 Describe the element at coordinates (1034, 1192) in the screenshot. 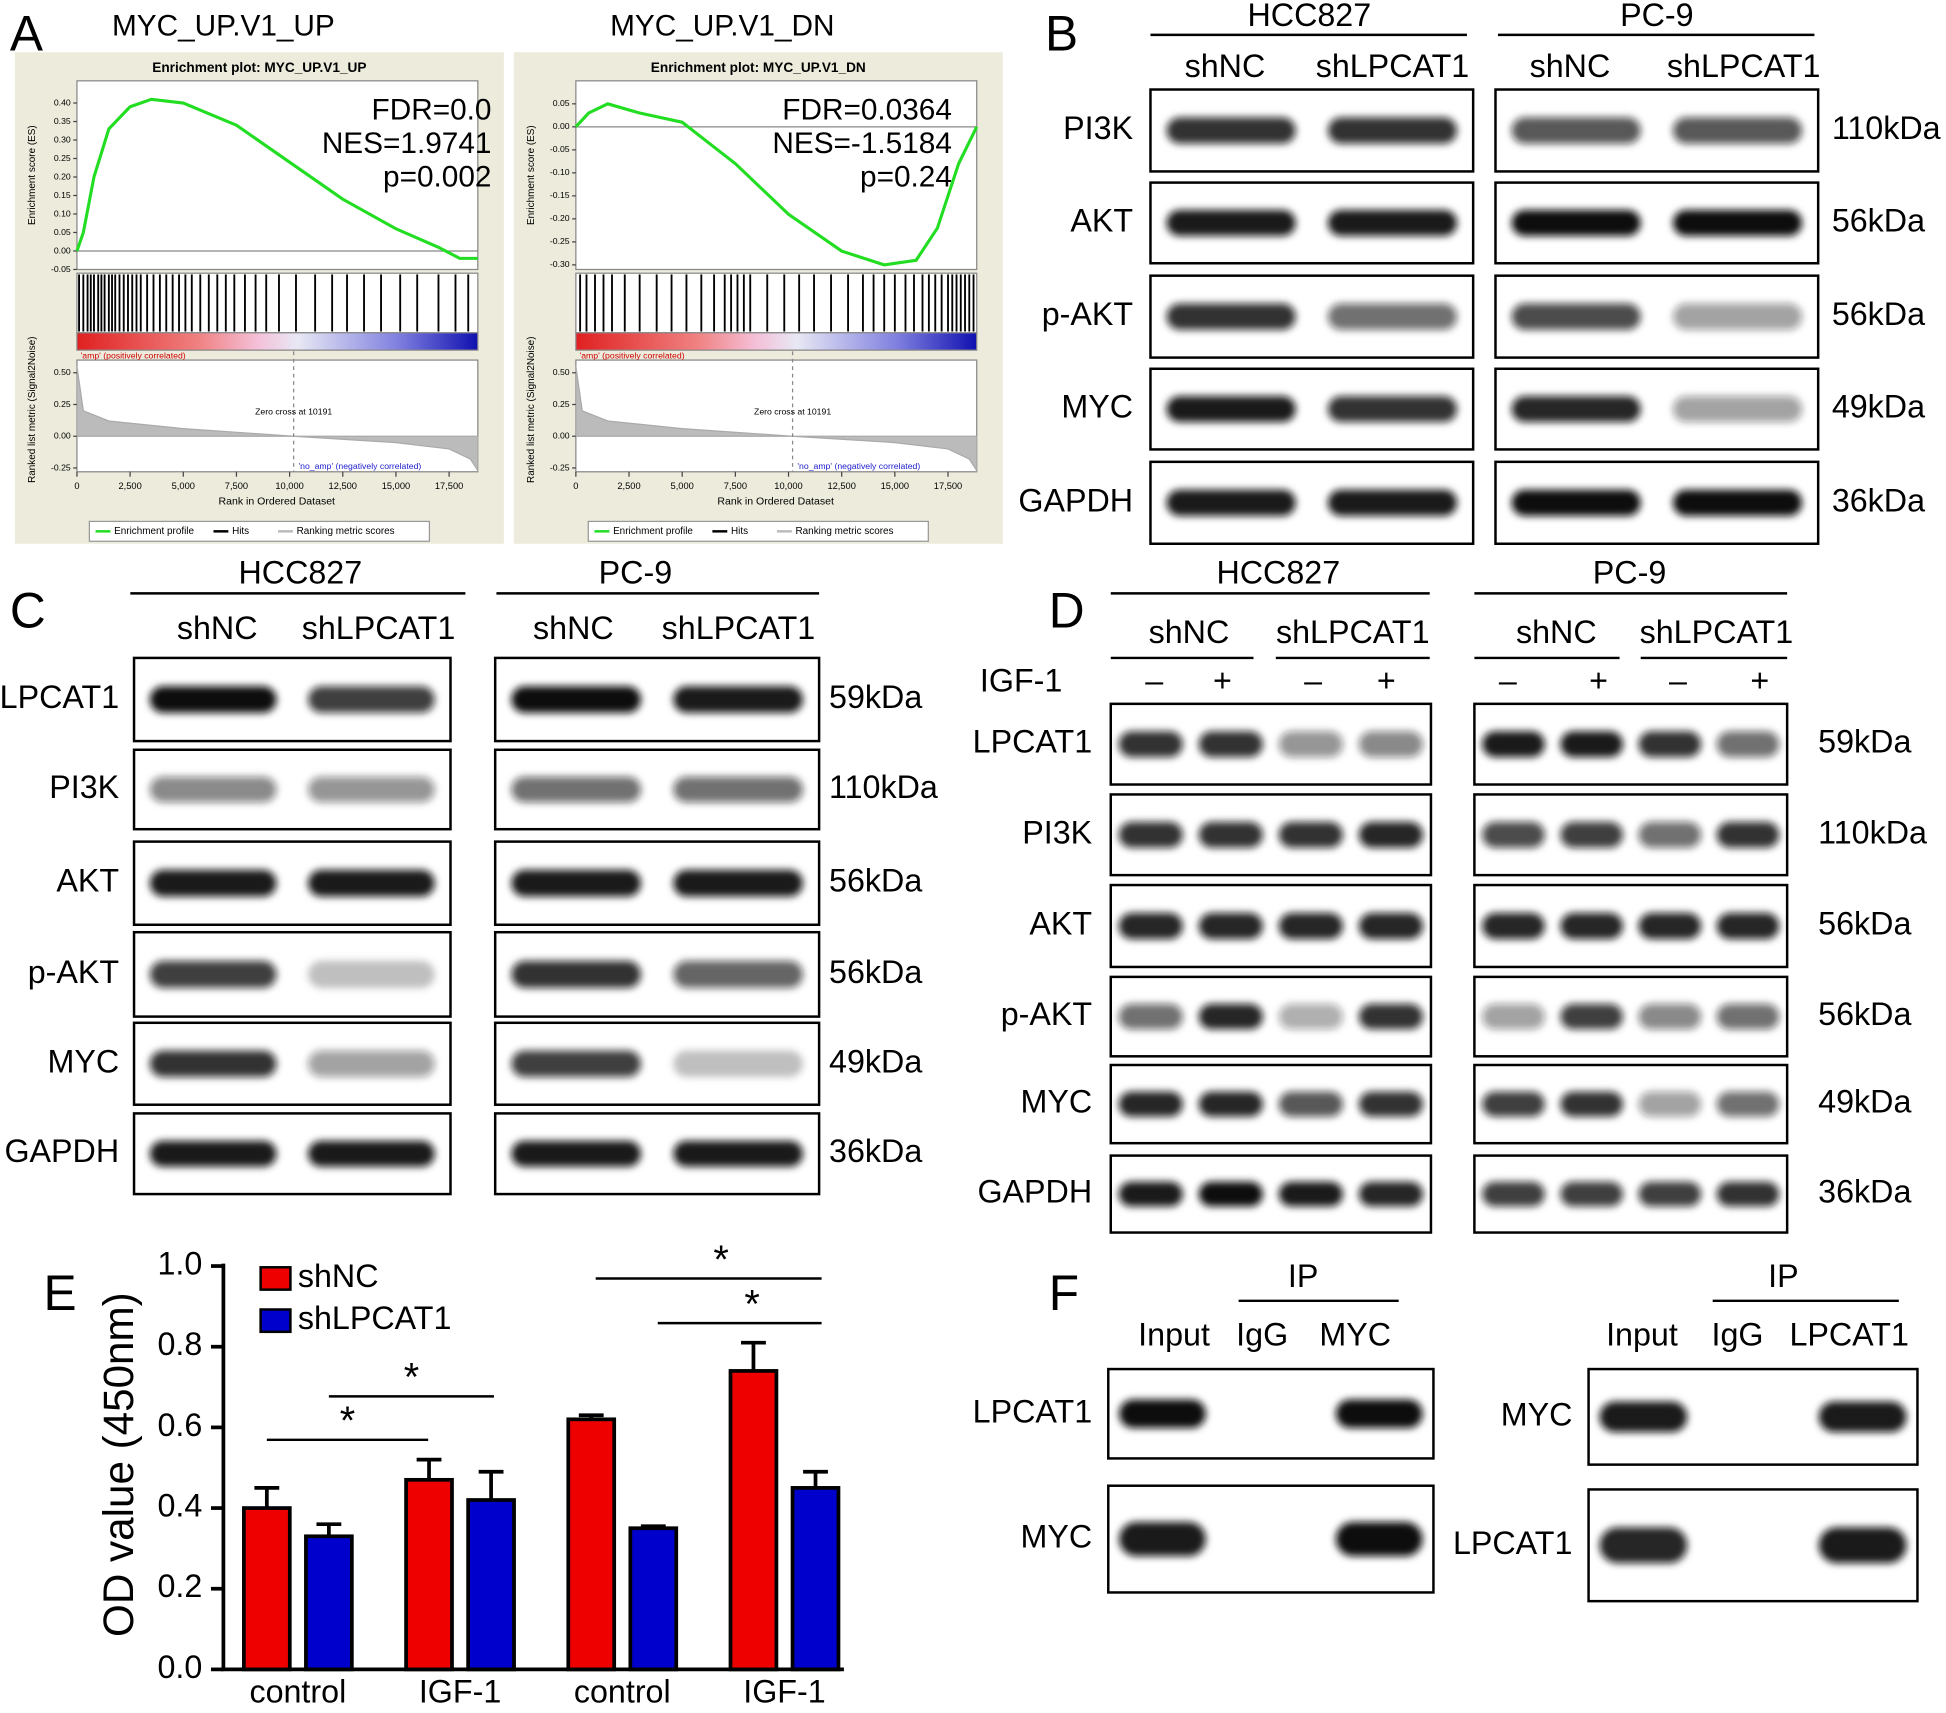

I see `row-label: GAPDH` at that location.